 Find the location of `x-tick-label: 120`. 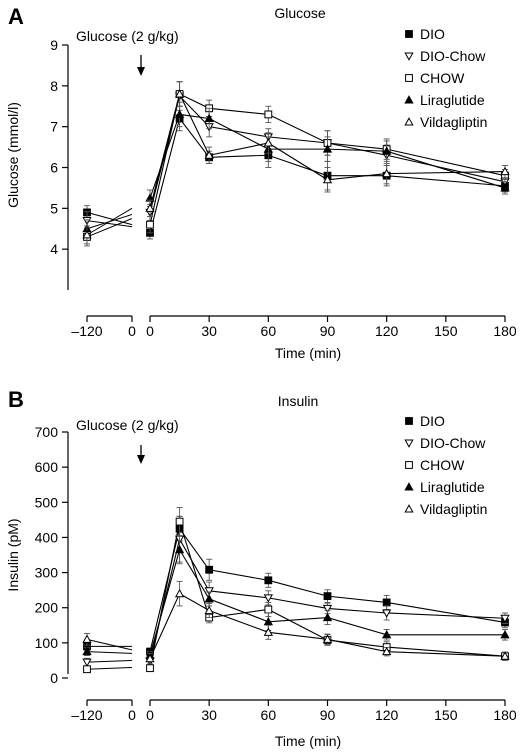

x-tick-label: 120 is located at coordinates (387, 715).